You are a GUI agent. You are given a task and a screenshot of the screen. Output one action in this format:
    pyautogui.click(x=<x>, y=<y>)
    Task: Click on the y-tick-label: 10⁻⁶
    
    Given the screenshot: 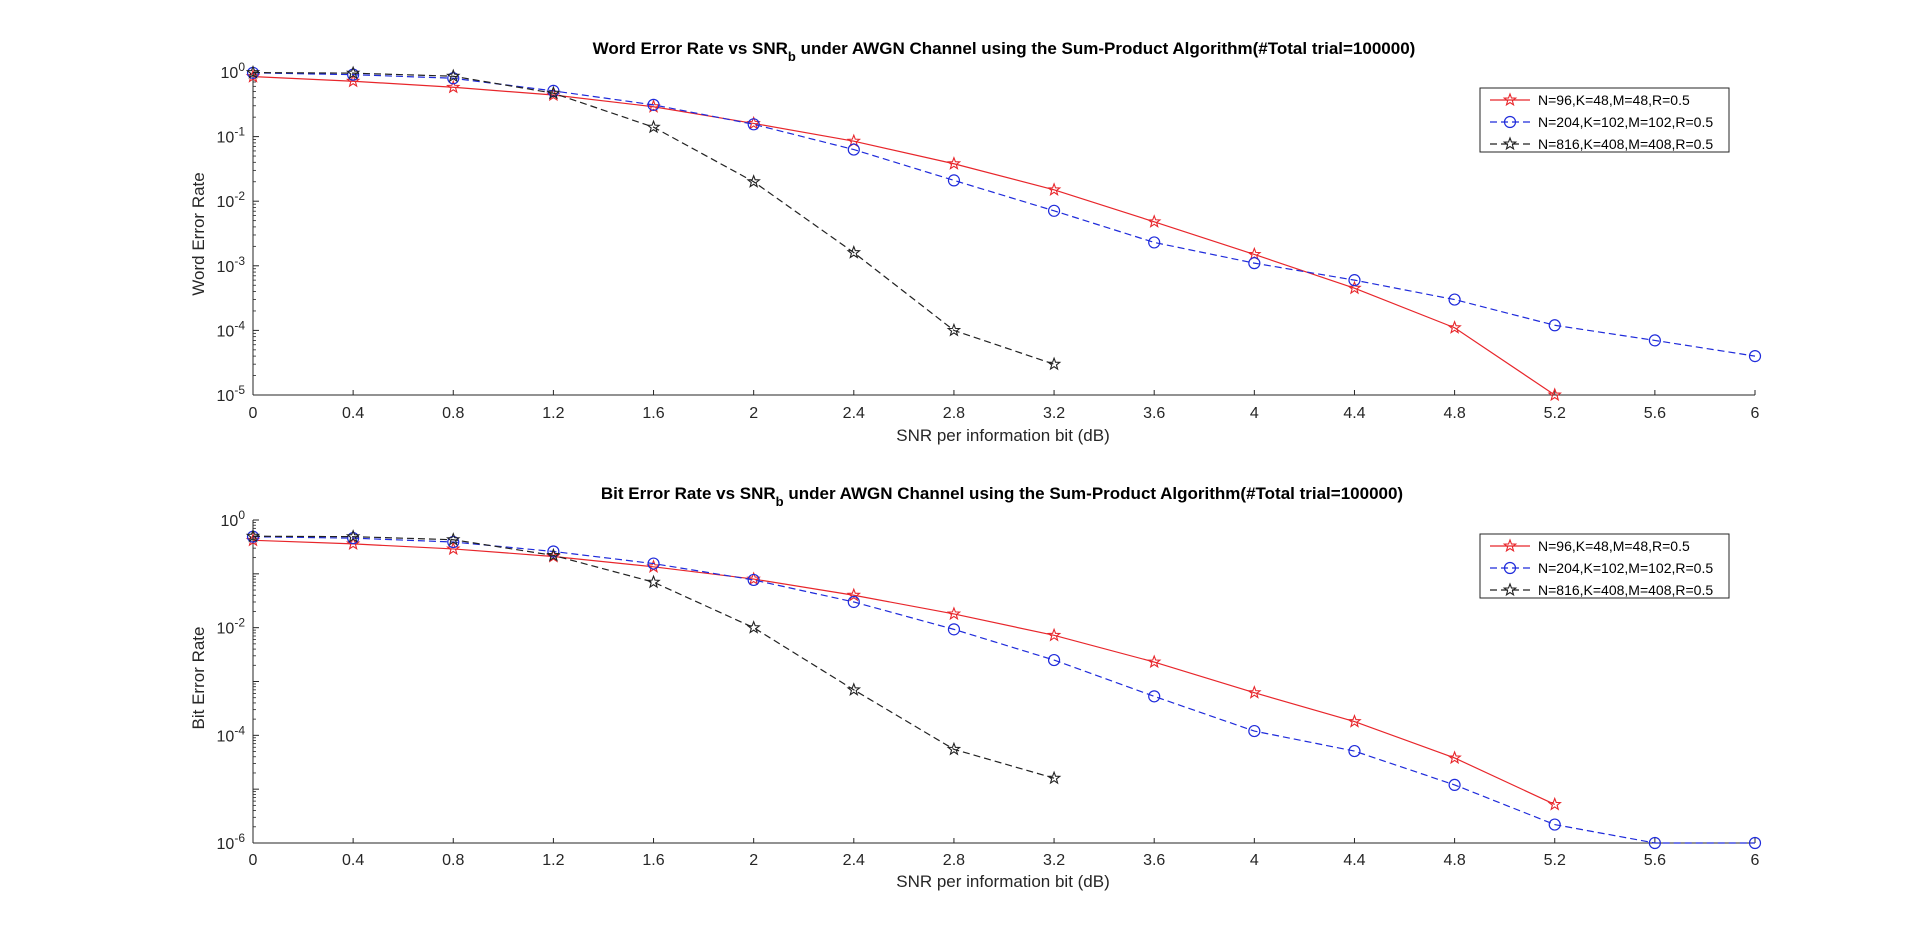 What is the action you would take?
    pyautogui.click(x=231, y=842)
    